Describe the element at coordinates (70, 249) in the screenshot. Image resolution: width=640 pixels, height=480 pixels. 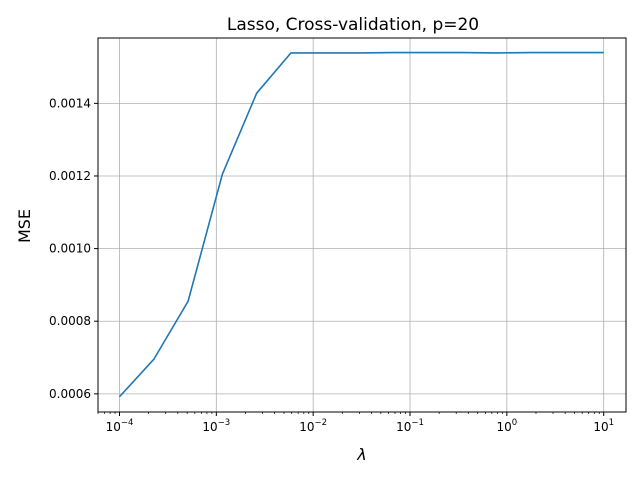
I see `y-tick-label: 0.0010` at that location.